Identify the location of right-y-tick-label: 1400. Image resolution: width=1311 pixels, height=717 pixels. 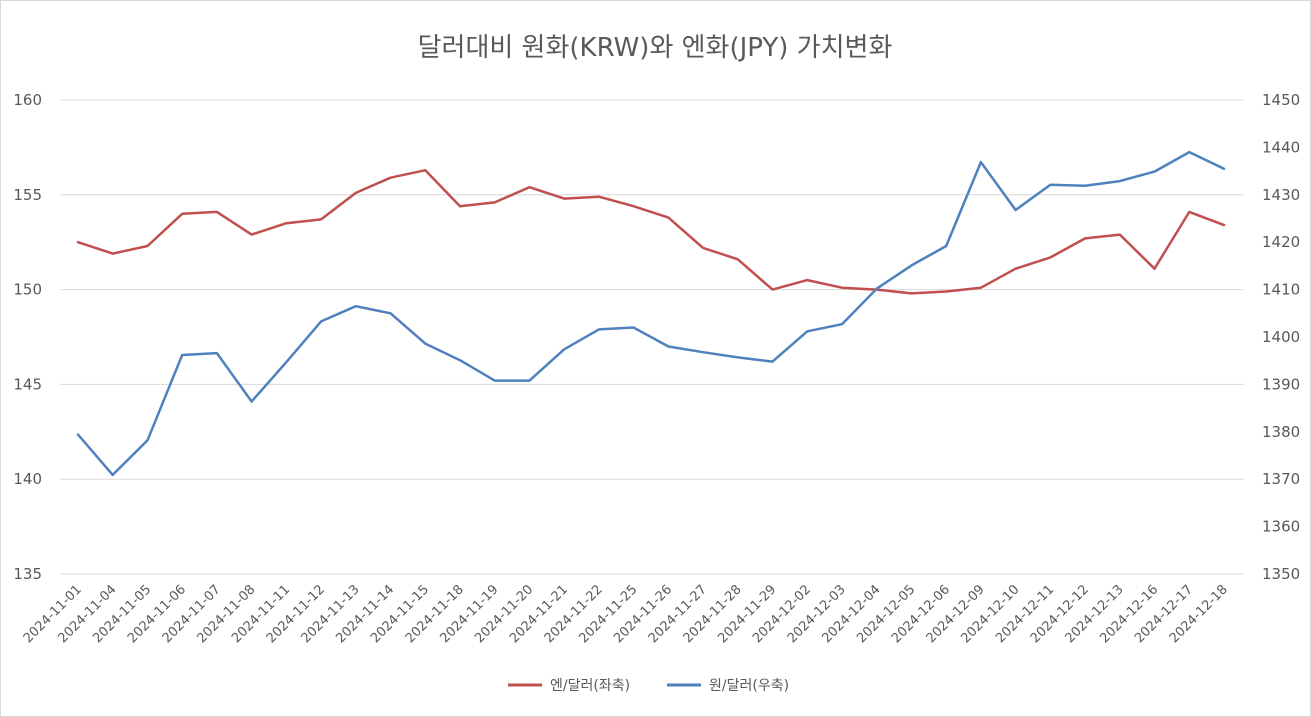
(1281, 337).